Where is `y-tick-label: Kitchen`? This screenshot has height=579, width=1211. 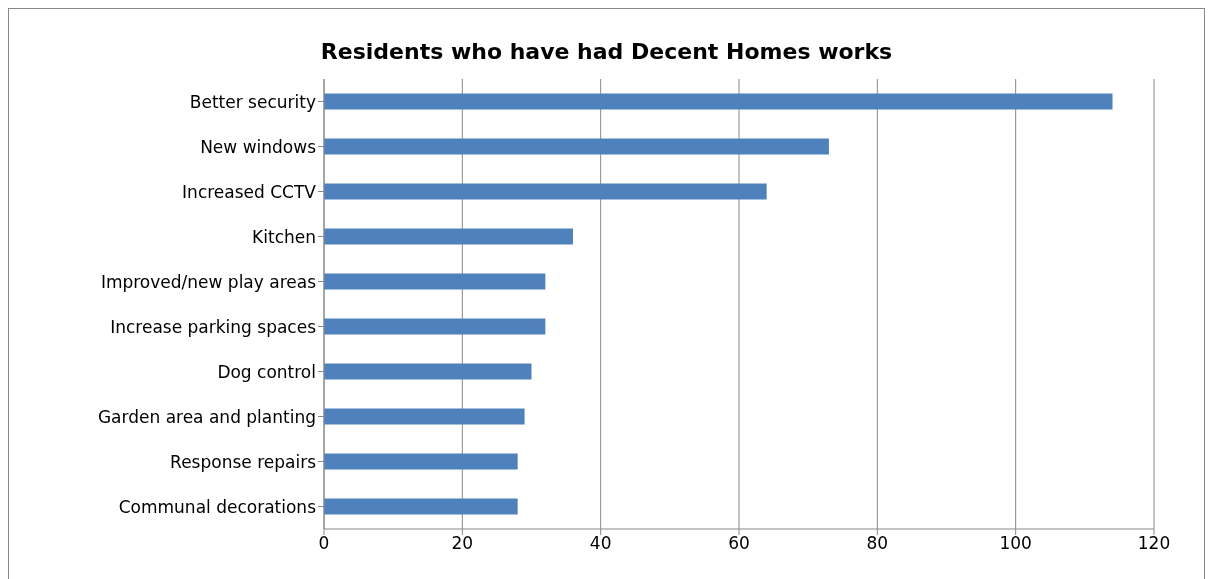 y-tick-label: Kitchen is located at coordinates (284, 236).